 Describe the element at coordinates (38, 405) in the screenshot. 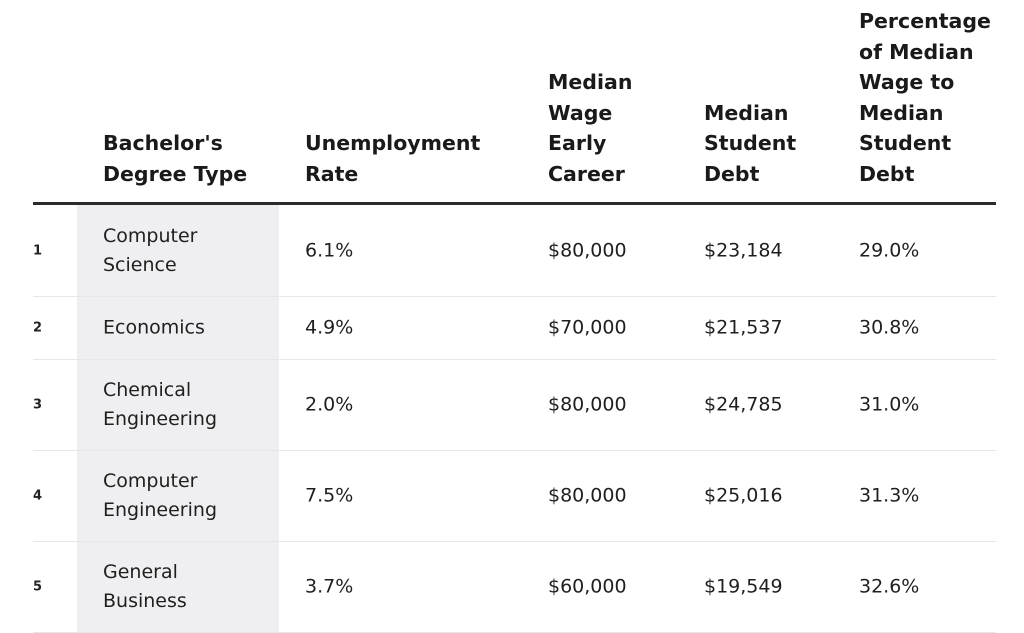

I see `row-rank: 3` at that location.